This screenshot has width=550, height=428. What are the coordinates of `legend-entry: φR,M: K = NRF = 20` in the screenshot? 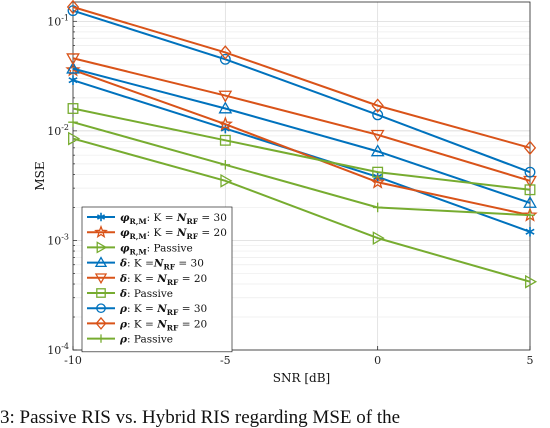 It's located at (157, 232).